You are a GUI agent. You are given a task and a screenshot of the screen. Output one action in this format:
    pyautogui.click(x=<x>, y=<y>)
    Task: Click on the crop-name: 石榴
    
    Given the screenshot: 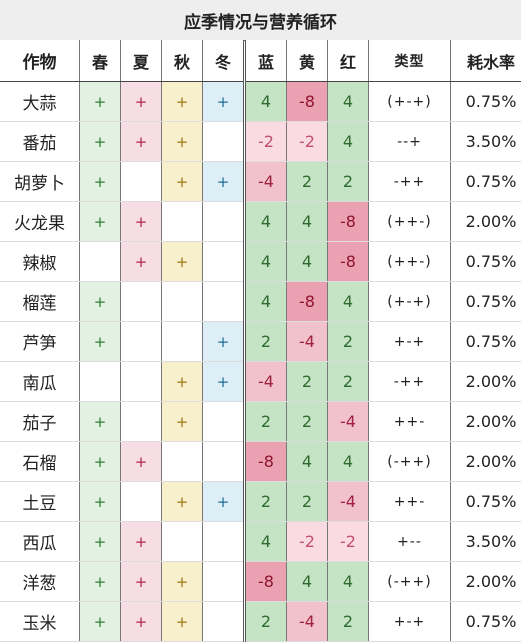 What is the action you would take?
    pyautogui.click(x=40, y=462)
    